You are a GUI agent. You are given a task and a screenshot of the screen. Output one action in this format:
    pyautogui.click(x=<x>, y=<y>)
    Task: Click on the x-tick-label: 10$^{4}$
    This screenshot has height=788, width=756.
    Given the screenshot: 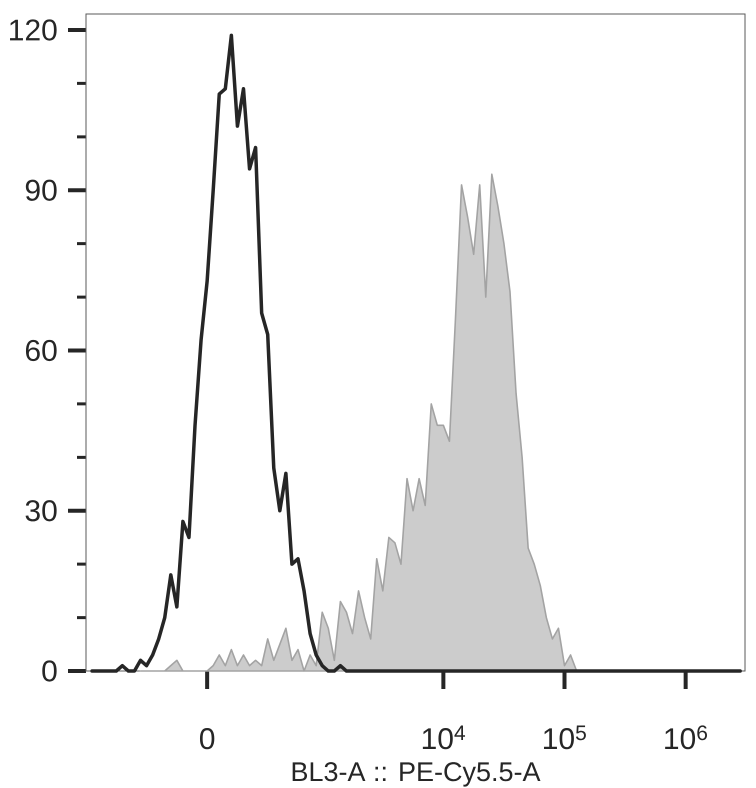 What is the action you would take?
    pyautogui.click(x=444, y=738)
    